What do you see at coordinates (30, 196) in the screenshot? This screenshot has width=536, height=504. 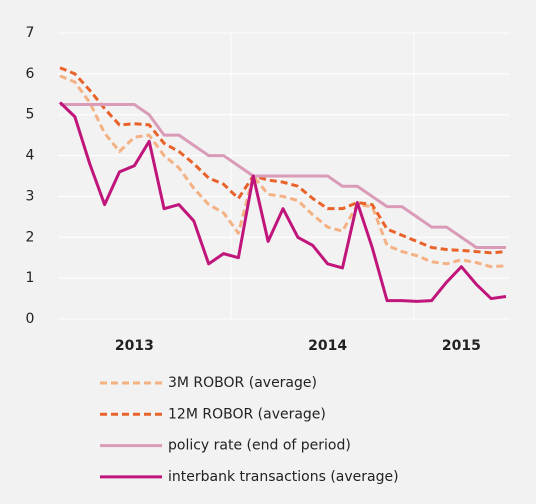 I see `y-tick-label: 3` at bounding box center [30, 196].